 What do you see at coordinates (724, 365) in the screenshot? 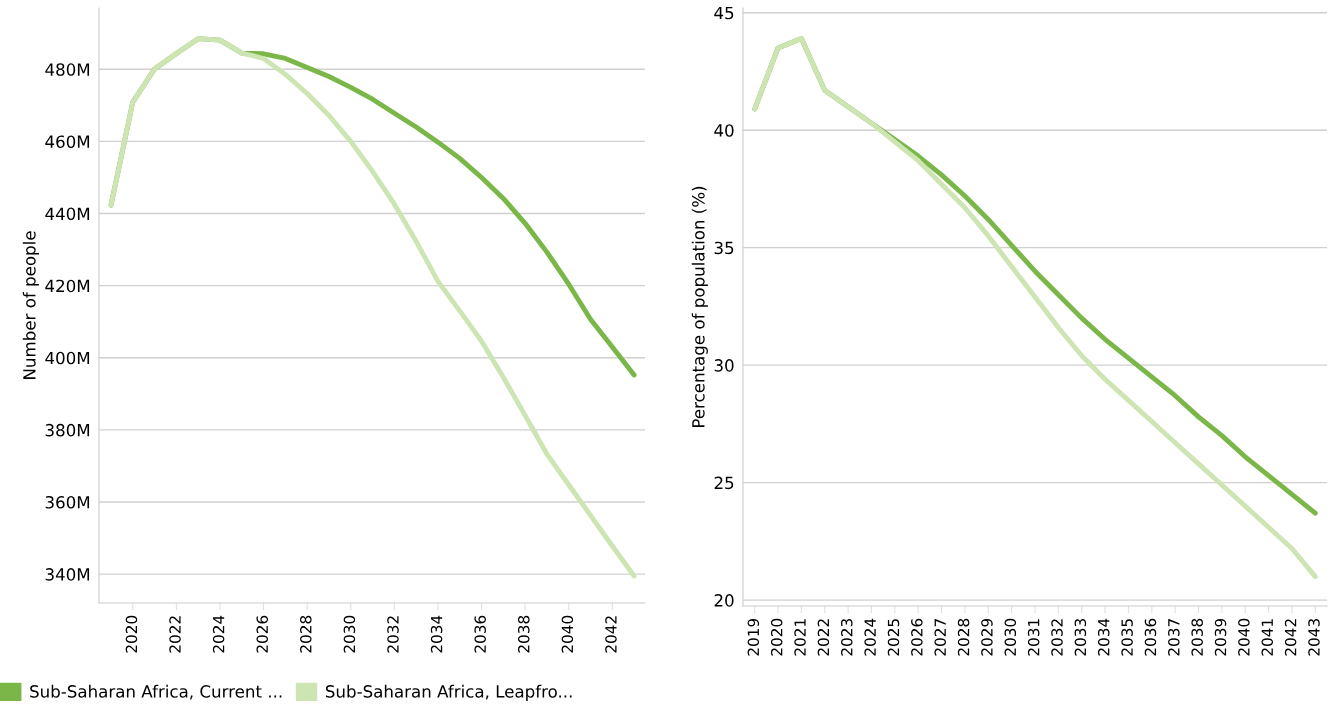
I see `y-tick-label: 30` at bounding box center [724, 365].